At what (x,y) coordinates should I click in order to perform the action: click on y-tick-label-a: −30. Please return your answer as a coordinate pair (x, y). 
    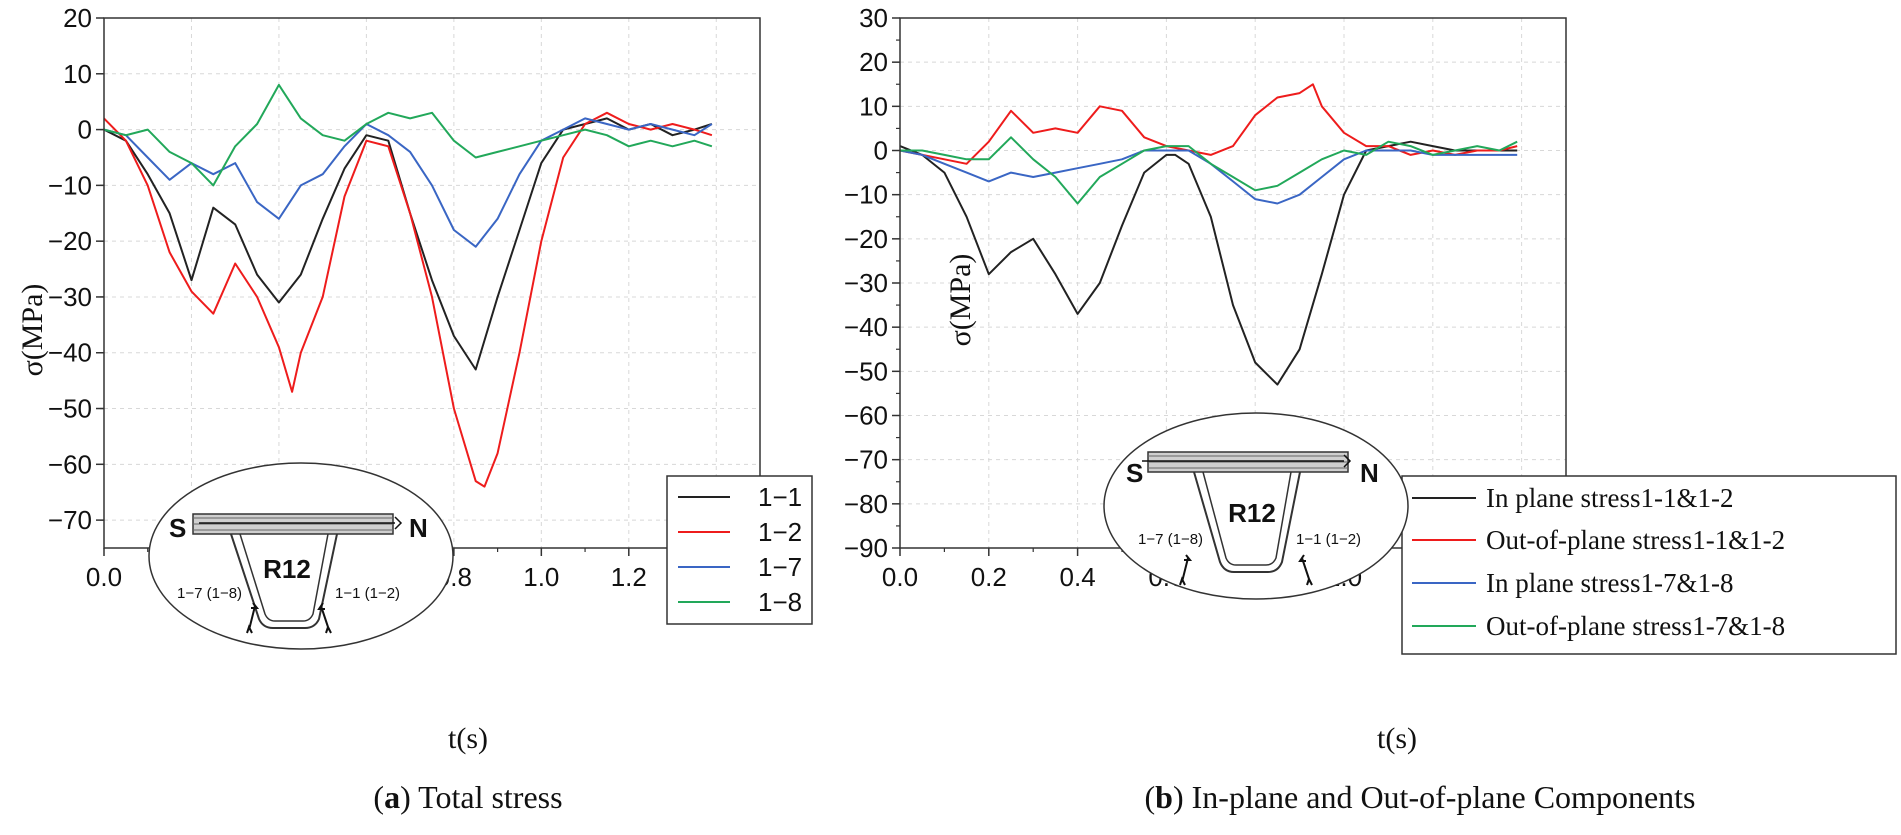
    Looking at the image, I should click on (70, 297).